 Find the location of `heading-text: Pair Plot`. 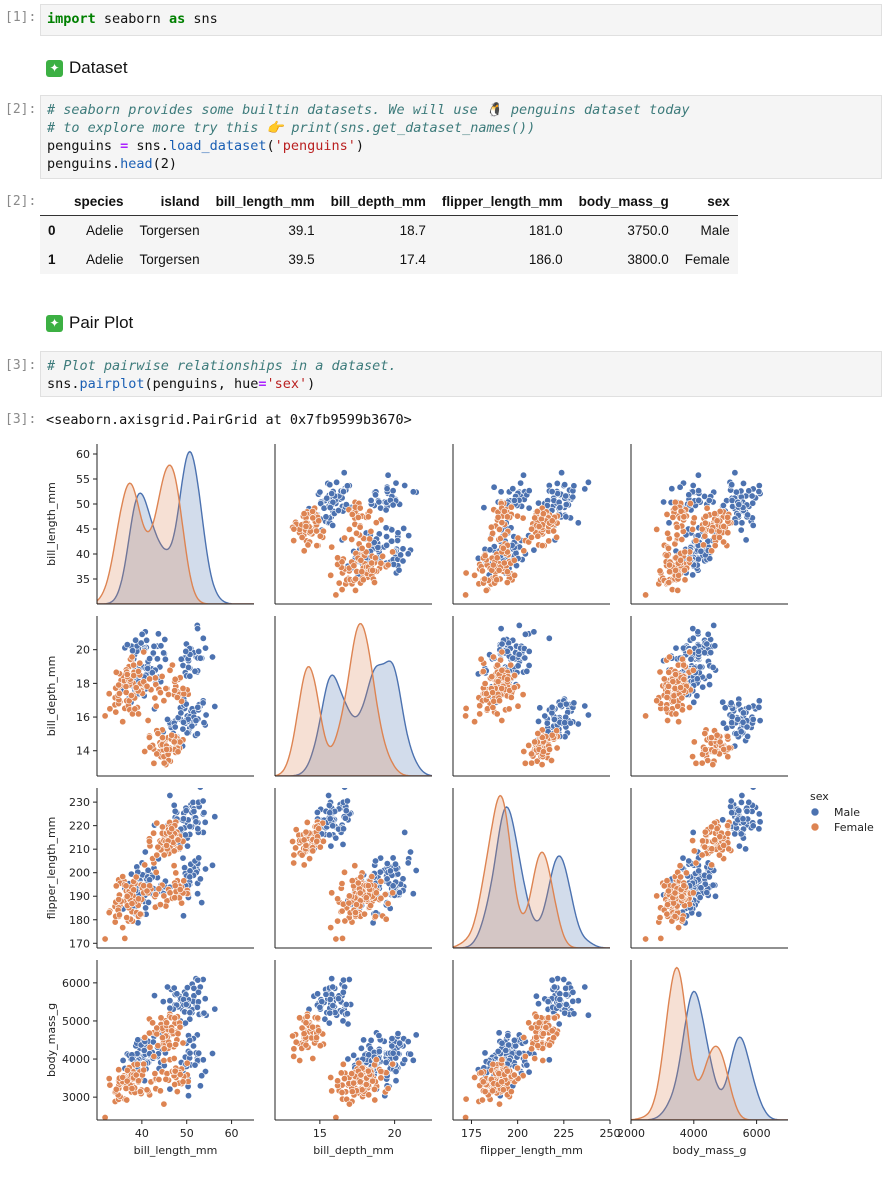

heading-text: Pair Plot is located at coordinates (101, 322).